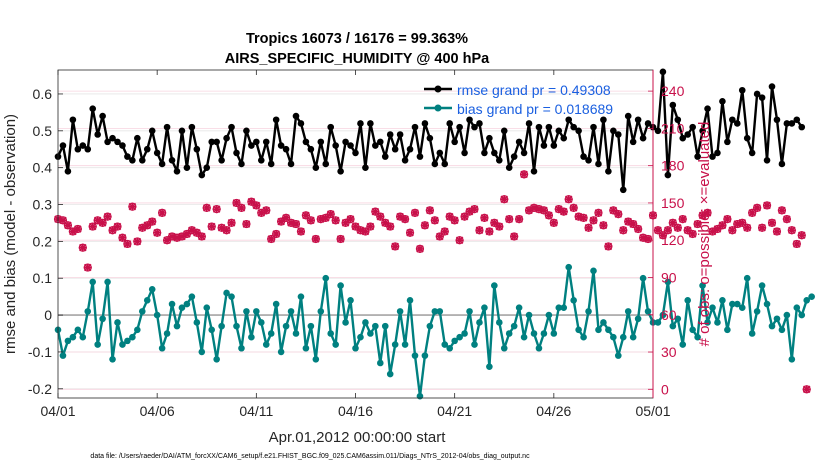 Image resolution: width=830 pixels, height=470 pixels. What do you see at coordinates (358, 437) in the screenshot?
I see `x-axis-label: Apr.01,2012 00:00:00 start` at bounding box center [358, 437].